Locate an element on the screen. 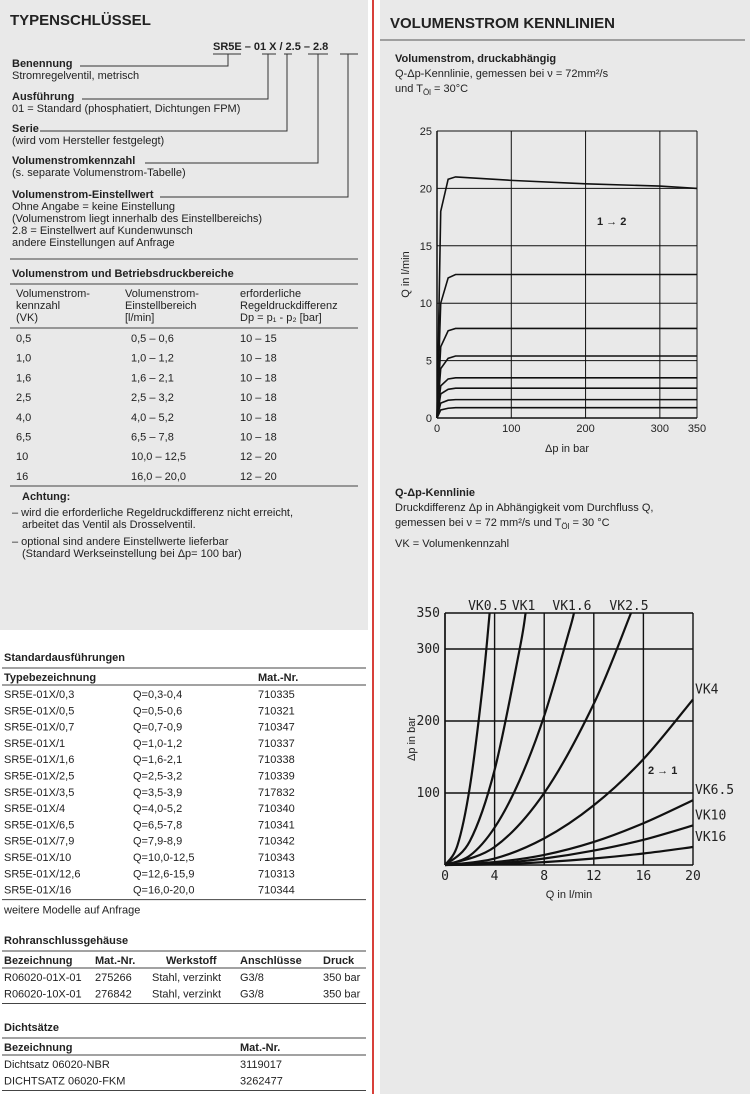  x-tick-label: 20 is located at coordinates (693, 876).